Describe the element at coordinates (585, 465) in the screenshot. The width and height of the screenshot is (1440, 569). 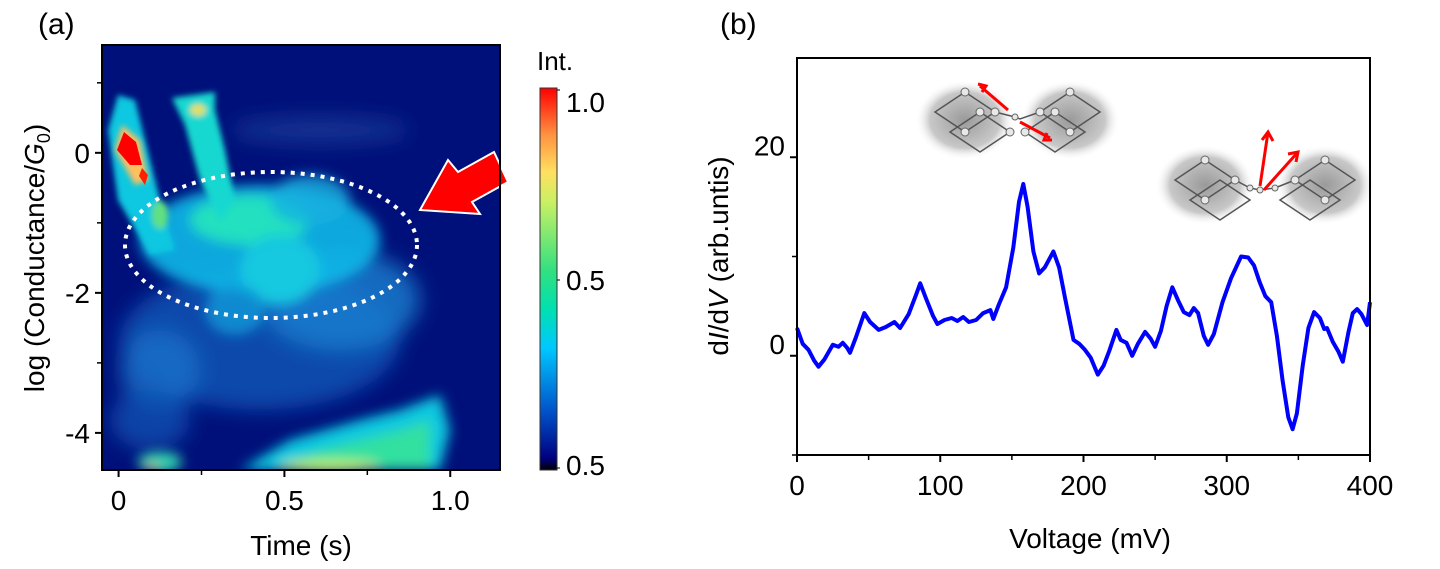
I see `colorbar-tick-label-bottom: 0.5` at that location.